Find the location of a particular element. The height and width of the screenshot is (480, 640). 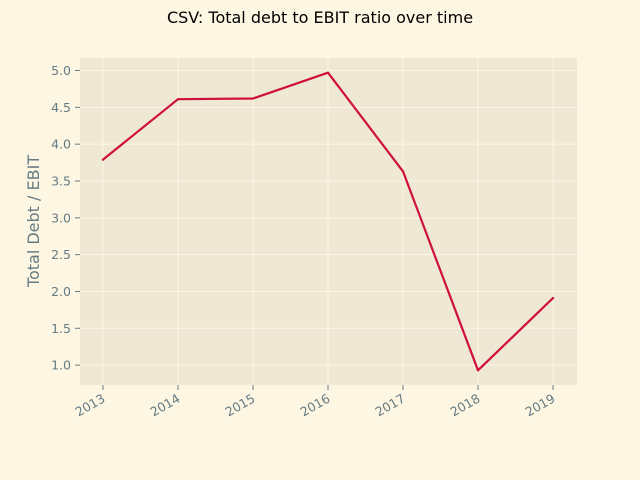

y-tick-label: 1.0 is located at coordinates (61, 365).